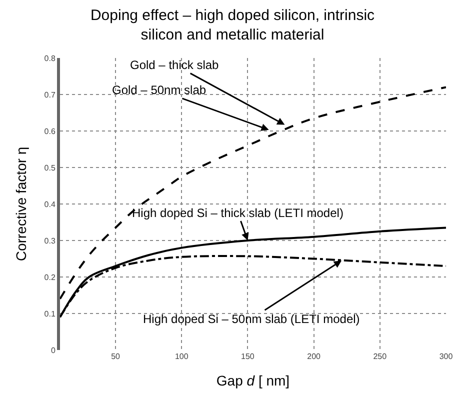  I want to click on annotation: Gold – 50nm slab, so click(159, 90).